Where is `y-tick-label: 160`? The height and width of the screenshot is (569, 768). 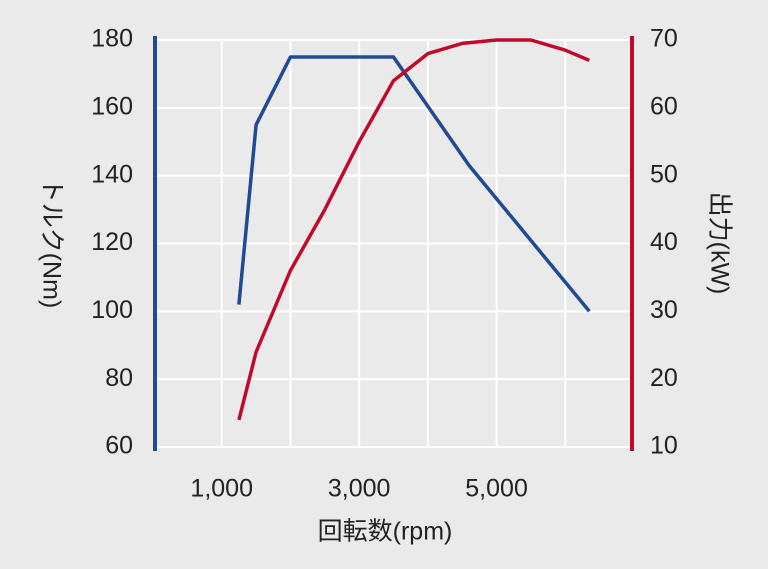 y-tick-label: 160 is located at coordinates (112, 106).